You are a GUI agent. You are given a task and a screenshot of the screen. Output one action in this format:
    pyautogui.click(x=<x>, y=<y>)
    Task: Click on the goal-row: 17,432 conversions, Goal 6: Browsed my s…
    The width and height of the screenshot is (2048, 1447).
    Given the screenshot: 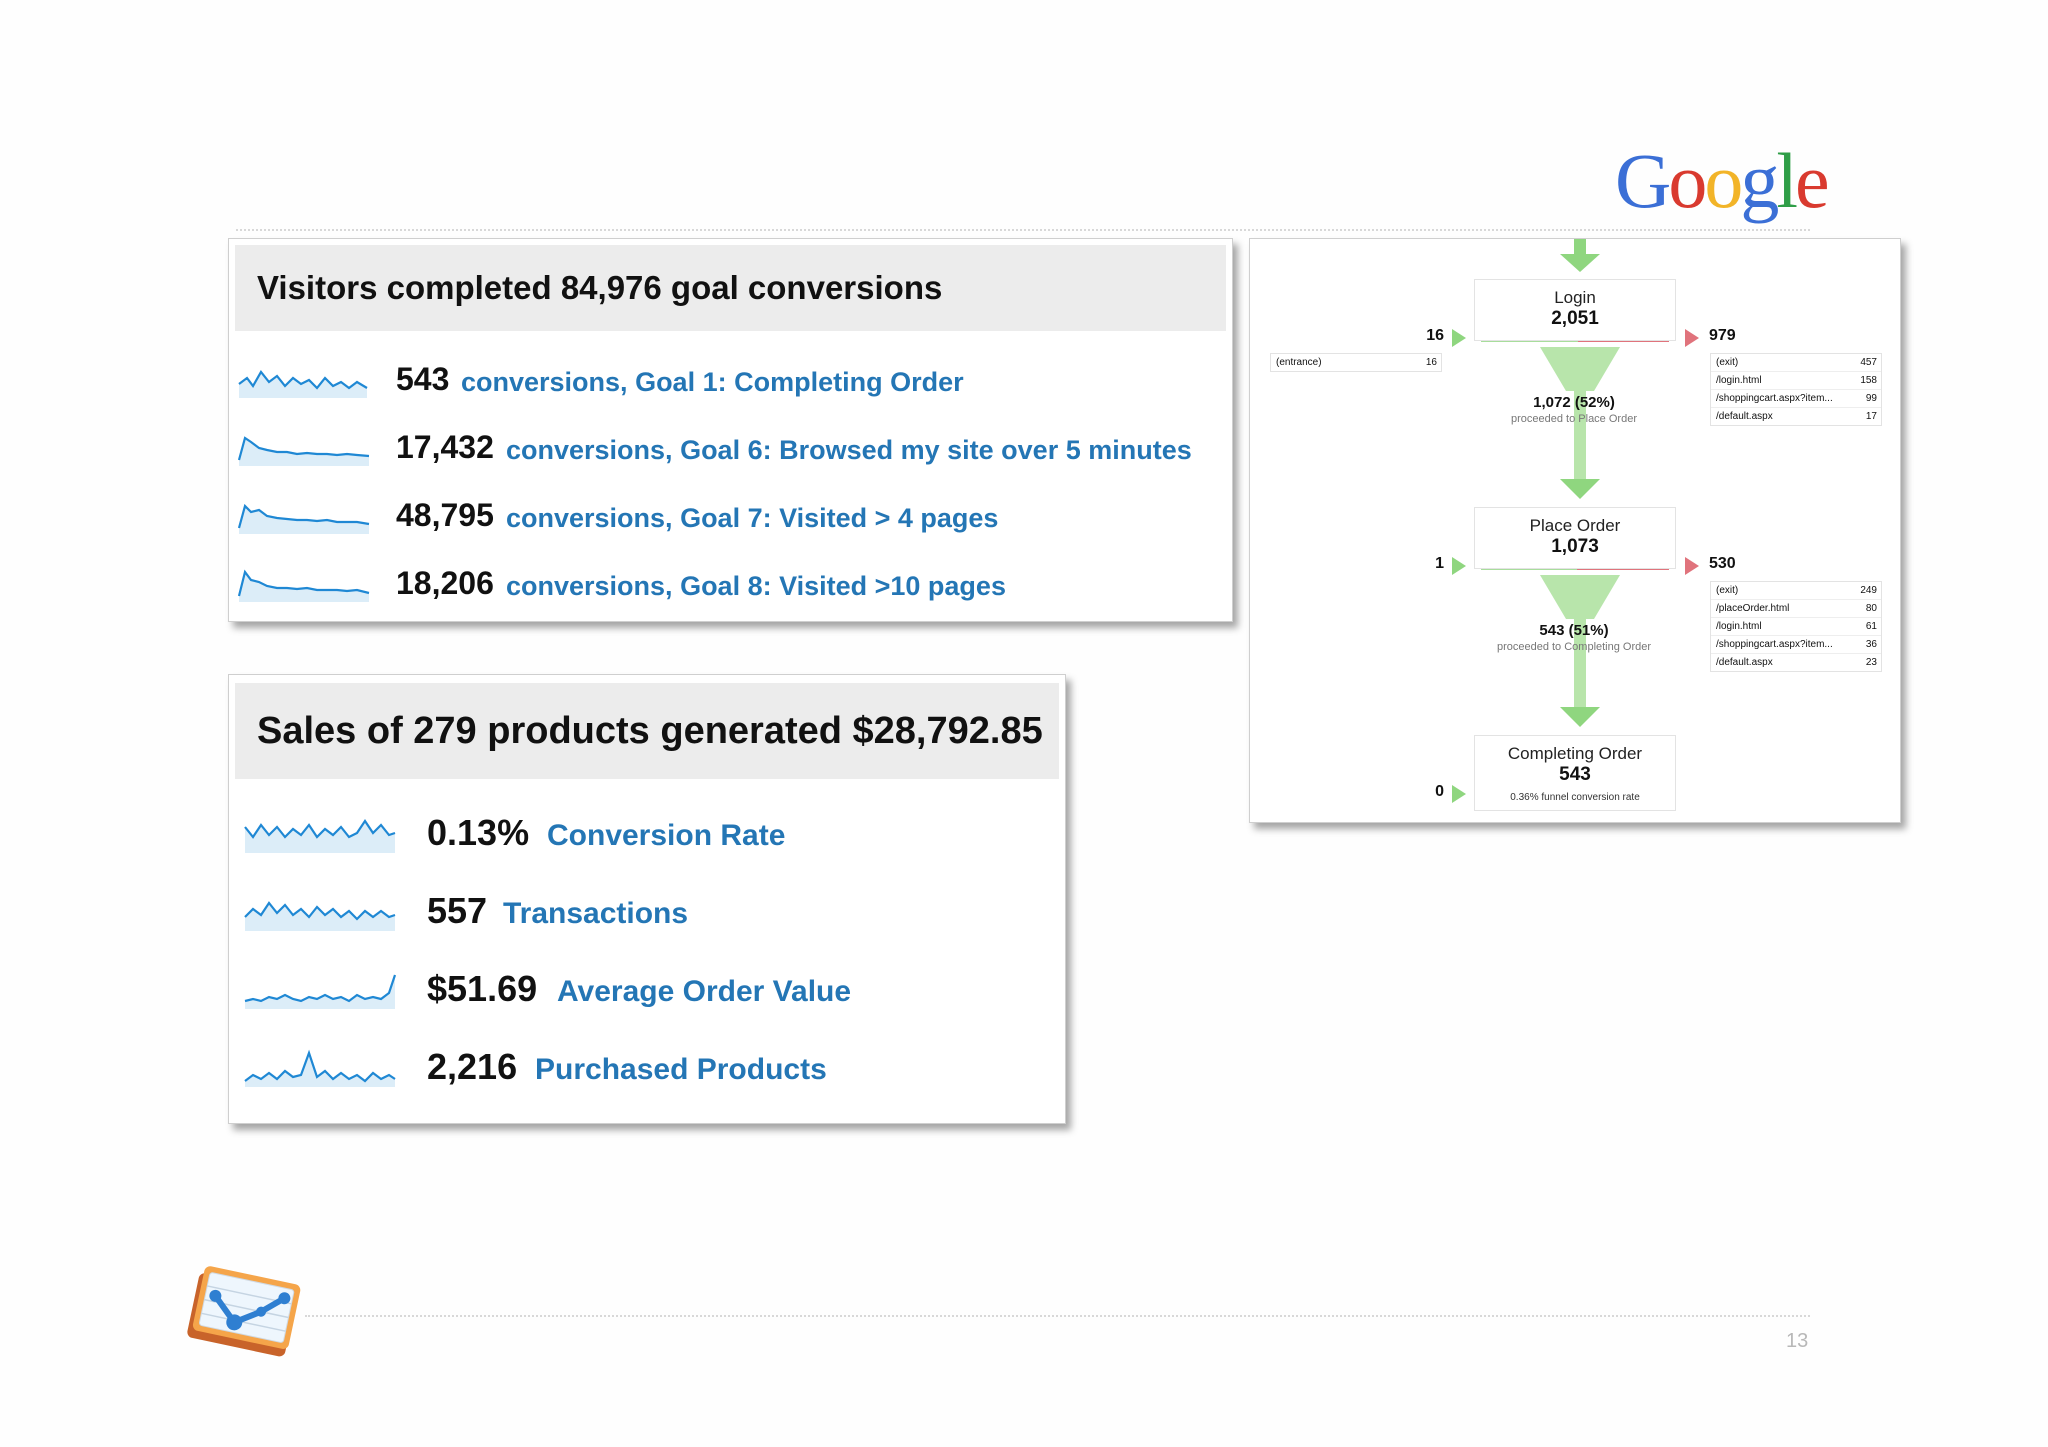 What is the action you would take?
    pyautogui.click(x=724, y=447)
    